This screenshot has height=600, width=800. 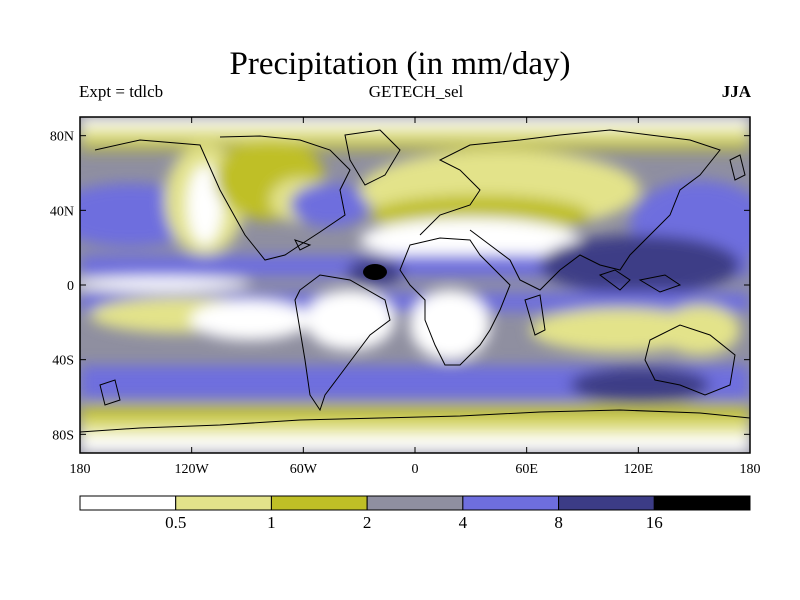 What do you see at coordinates (526, 469) in the screenshot?
I see `lon-tick-label: 60E` at bounding box center [526, 469].